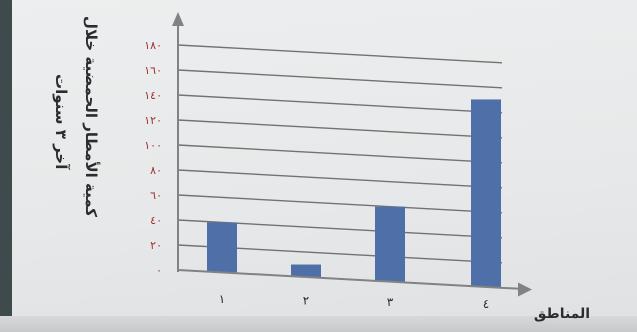 The height and width of the screenshot is (332, 637). Describe the element at coordinates (153, 120) in the screenshot. I see `y-tick-label: ١٢٠` at that location.